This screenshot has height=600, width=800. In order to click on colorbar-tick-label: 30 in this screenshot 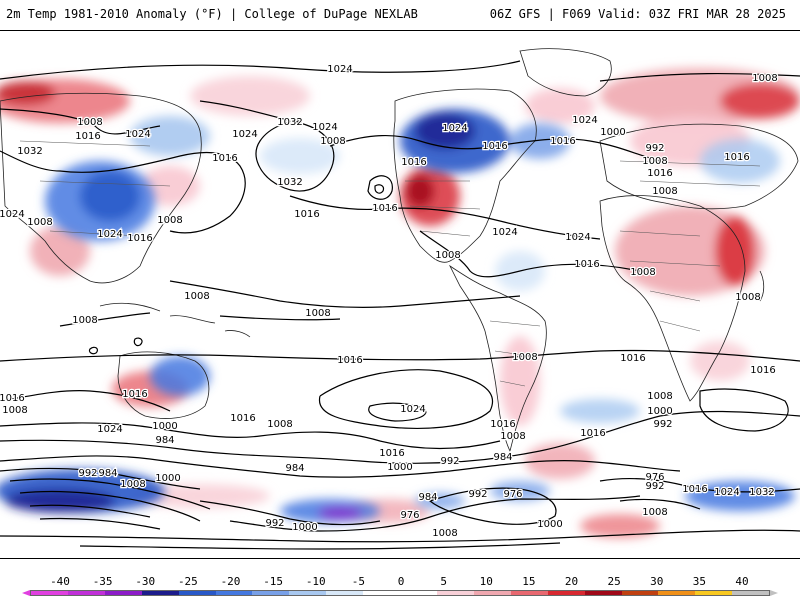, I will do `click(657, 581)`.